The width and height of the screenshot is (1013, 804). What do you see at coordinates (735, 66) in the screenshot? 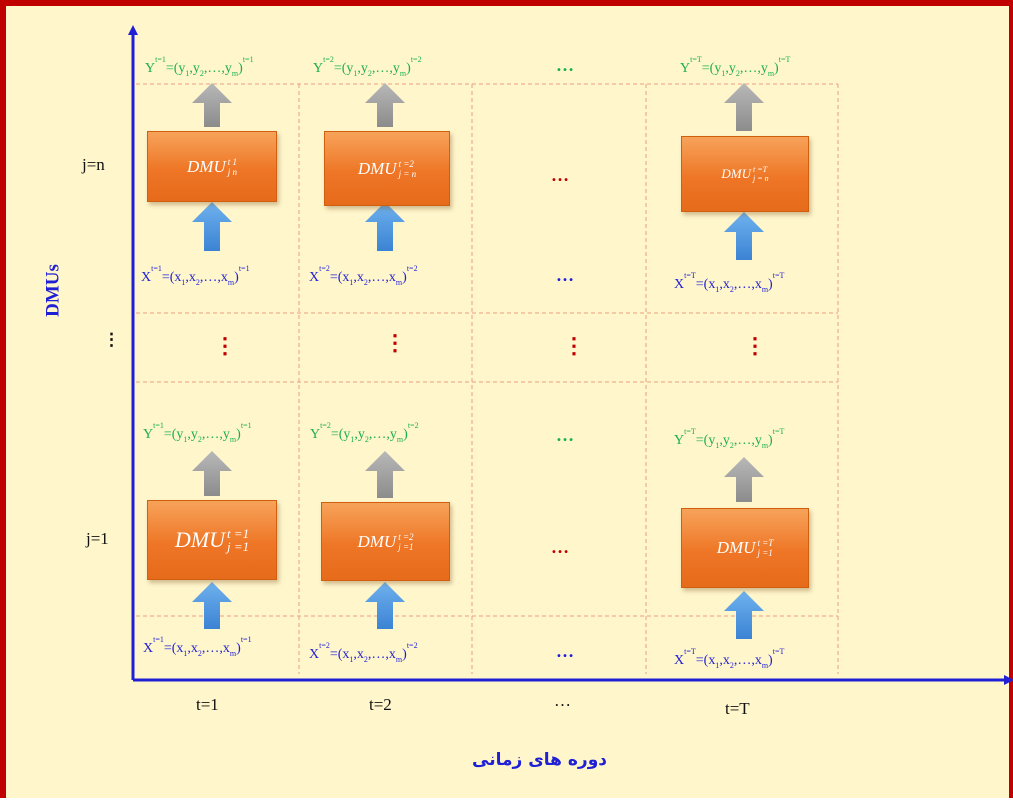
I see `output-eq-top-3: Yt=T=(y1,y2,…,ym)t=T` at bounding box center [735, 66].